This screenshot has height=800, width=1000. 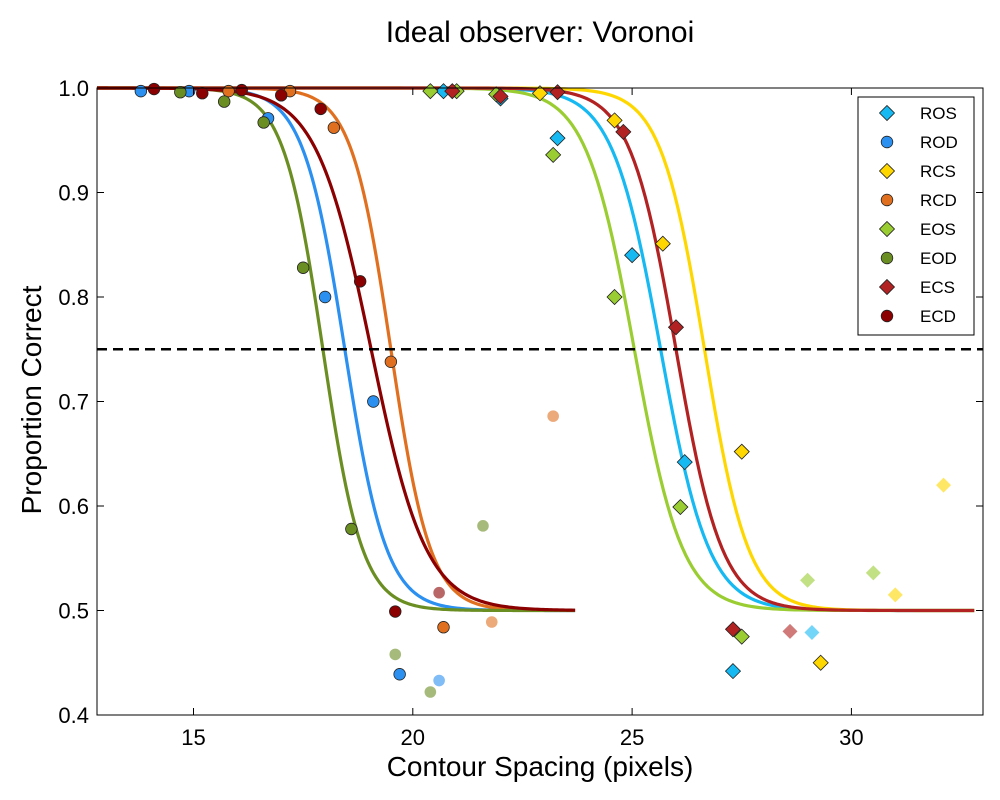 What do you see at coordinates (73, 297) in the screenshot?
I see `y-tick-label-0.8: 0.8` at bounding box center [73, 297].